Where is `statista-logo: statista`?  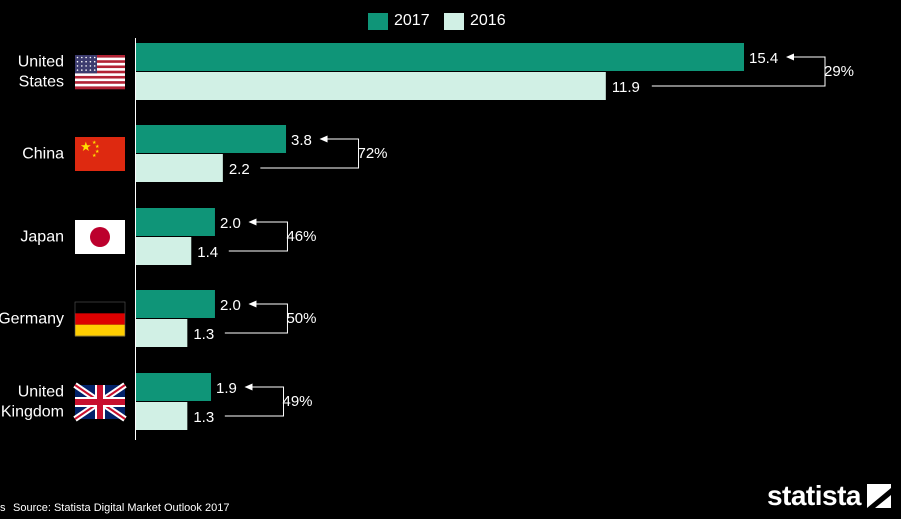 statista-logo: statista is located at coordinates (829, 496).